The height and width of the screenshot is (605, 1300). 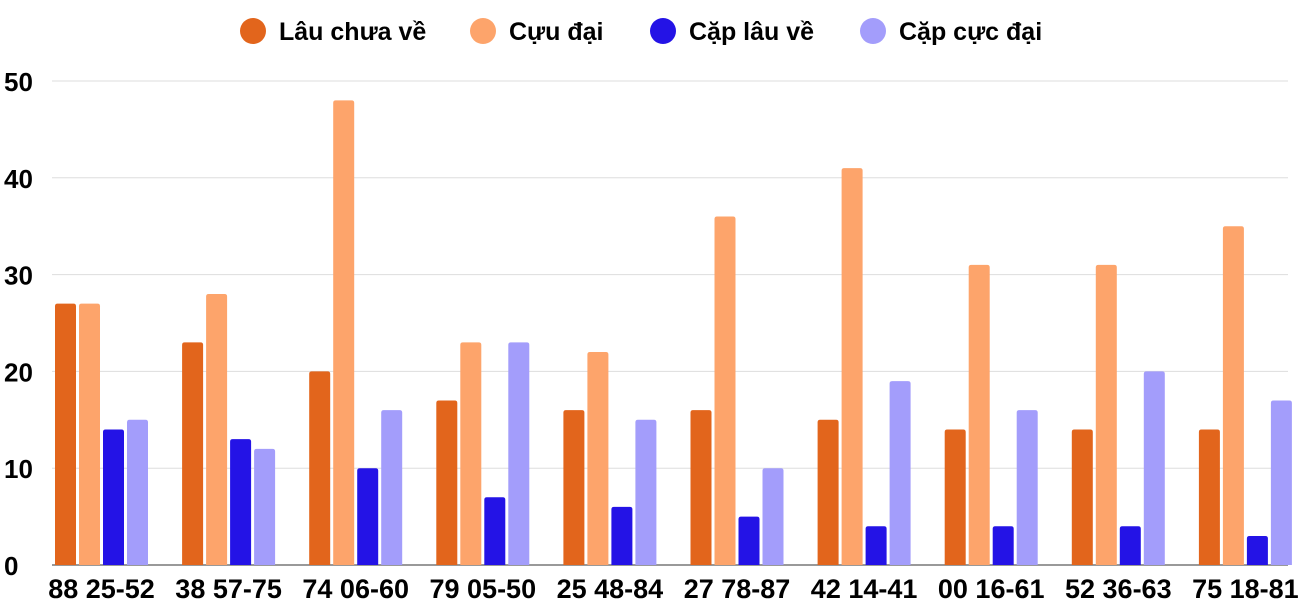 What do you see at coordinates (228, 587) in the screenshot?
I see `x-tick-label: 38 57-75` at bounding box center [228, 587].